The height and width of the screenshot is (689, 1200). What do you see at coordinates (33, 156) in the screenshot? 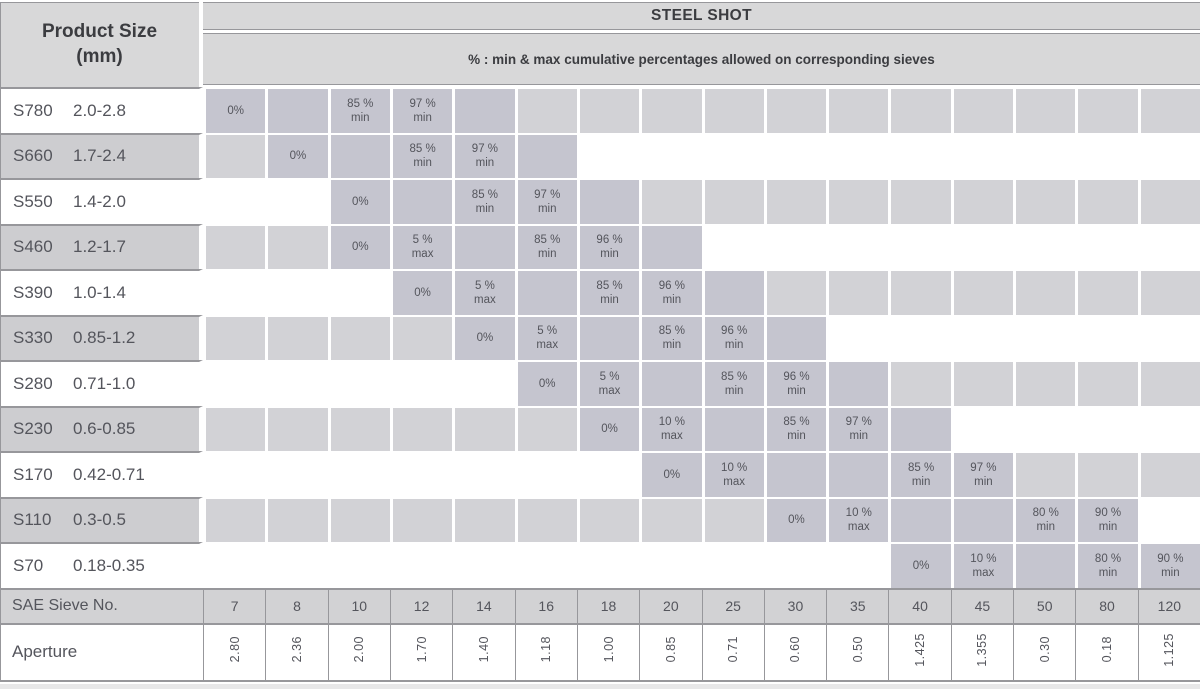
I see `product-code: S660` at bounding box center [33, 156].